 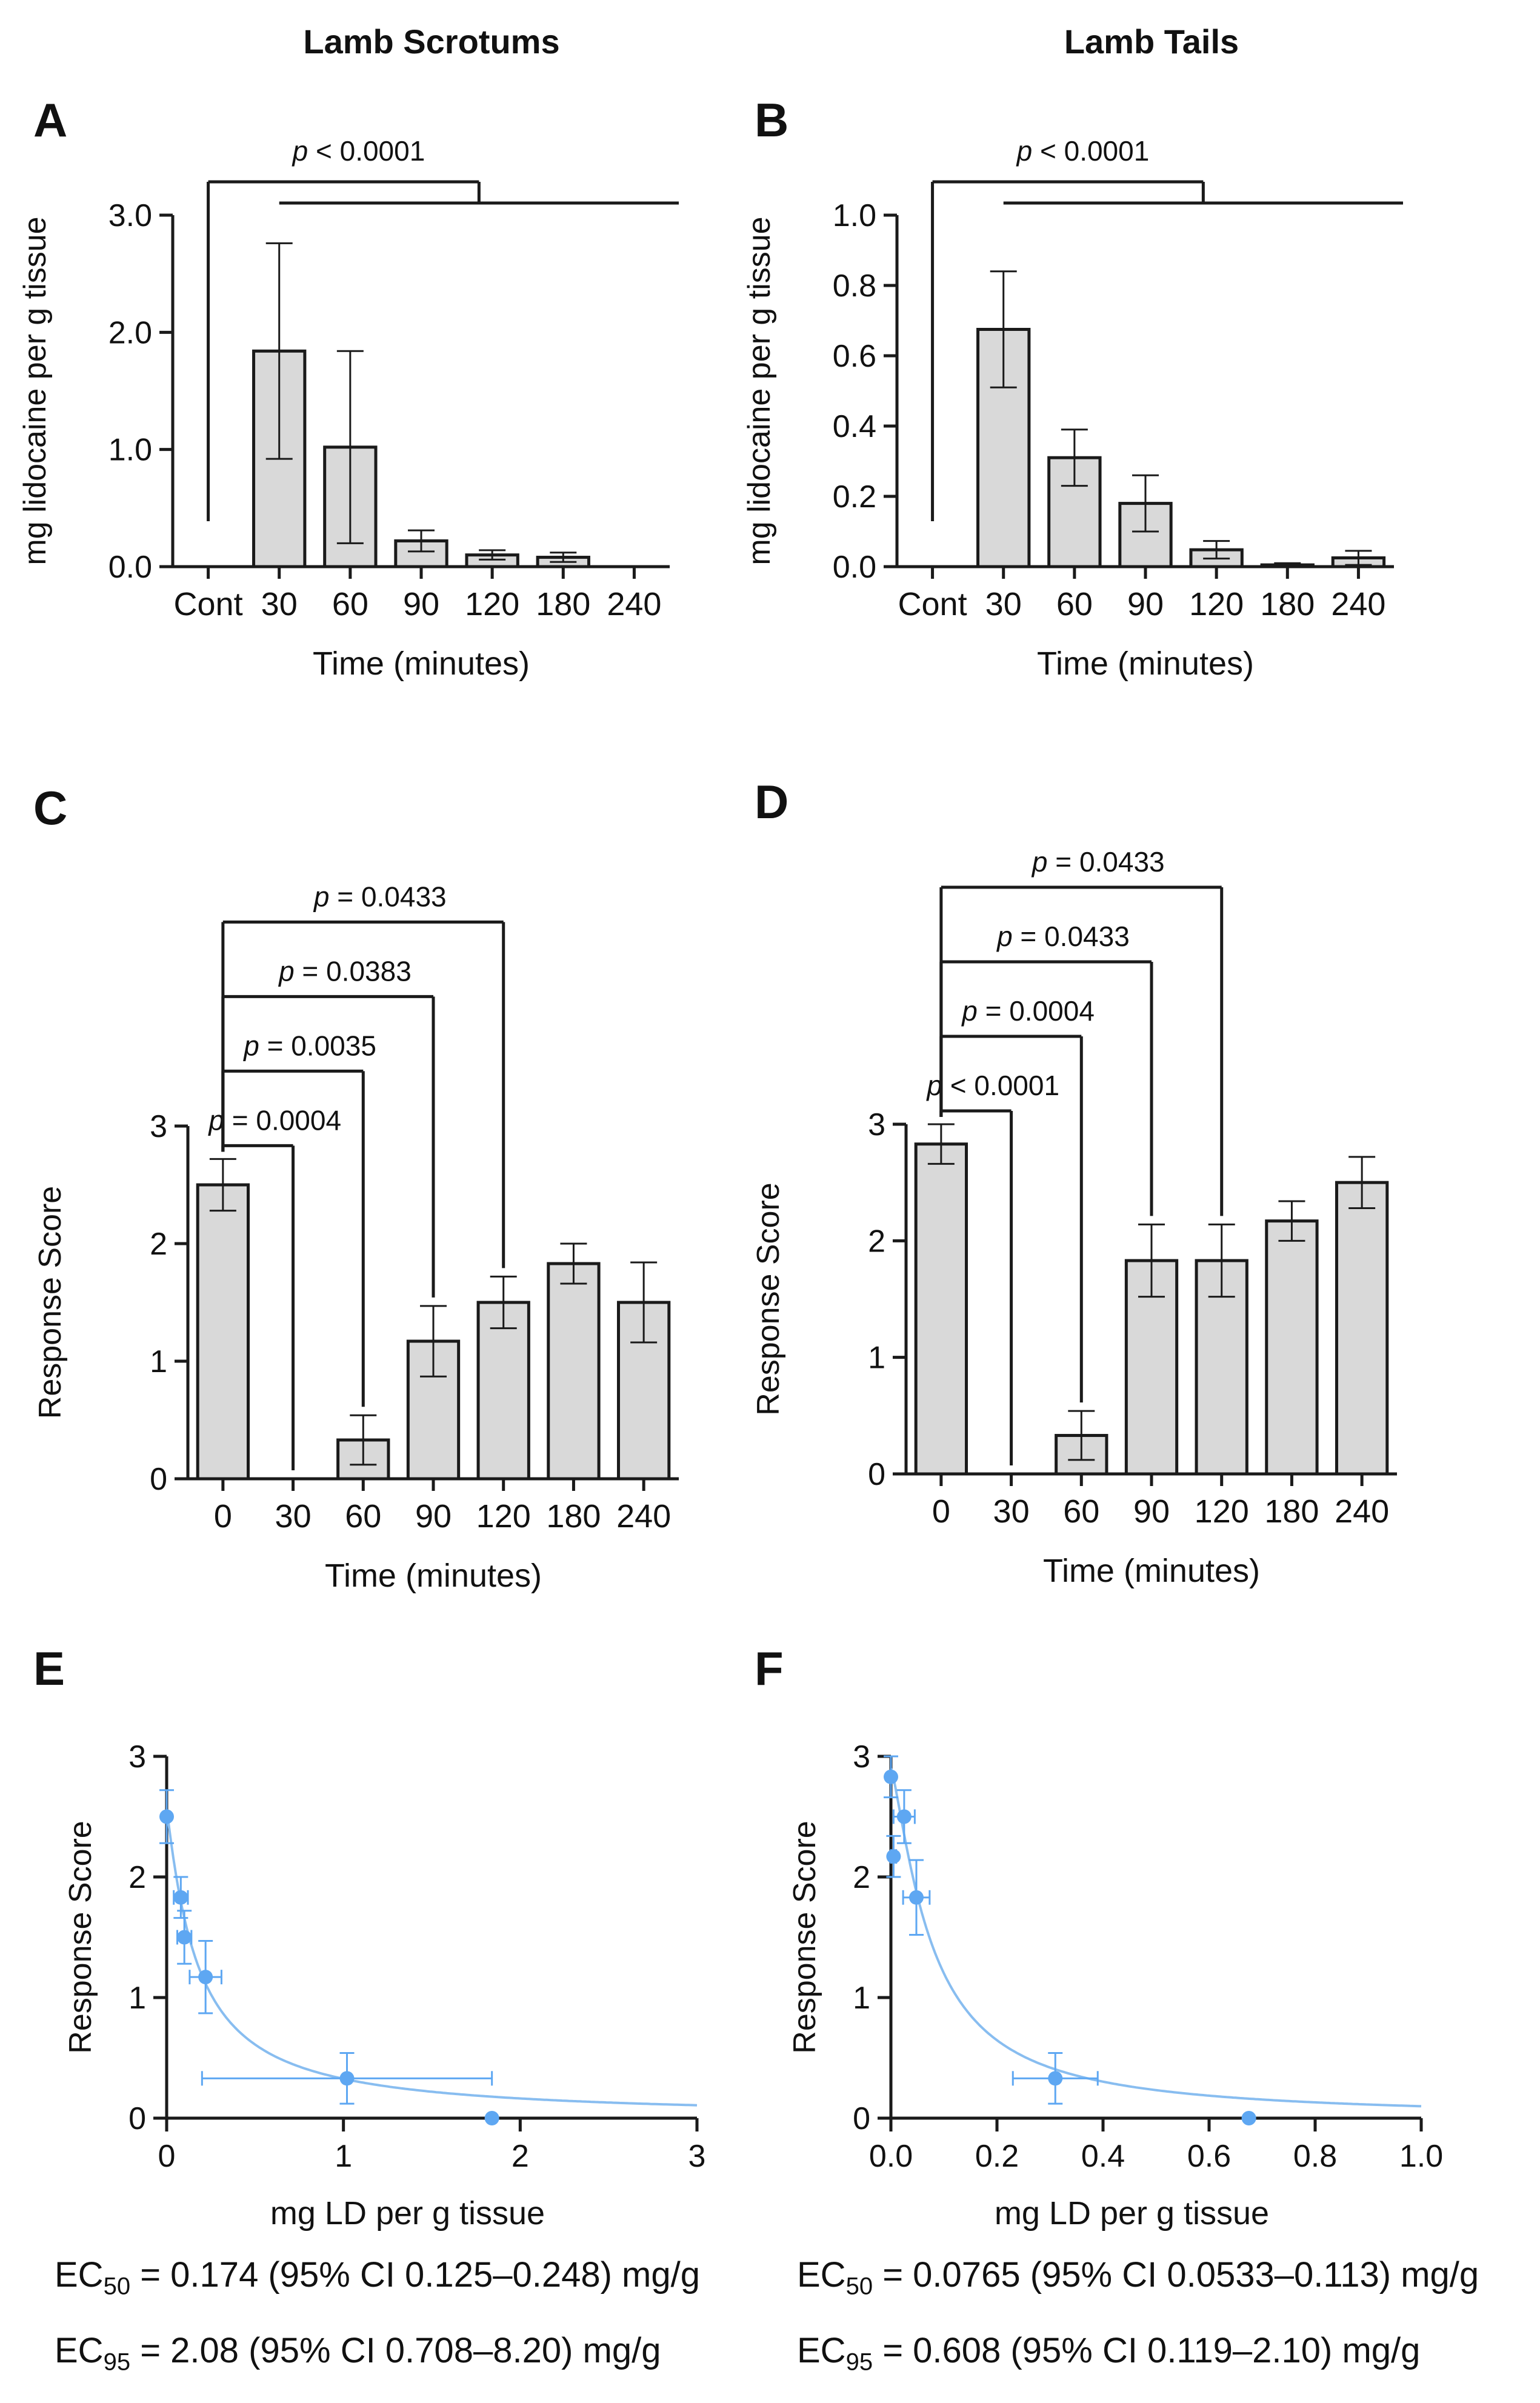 What do you see at coordinates (353, 971) in the screenshot?
I see `panel-c-p-value-90-value: = 0.0383` at bounding box center [353, 971].